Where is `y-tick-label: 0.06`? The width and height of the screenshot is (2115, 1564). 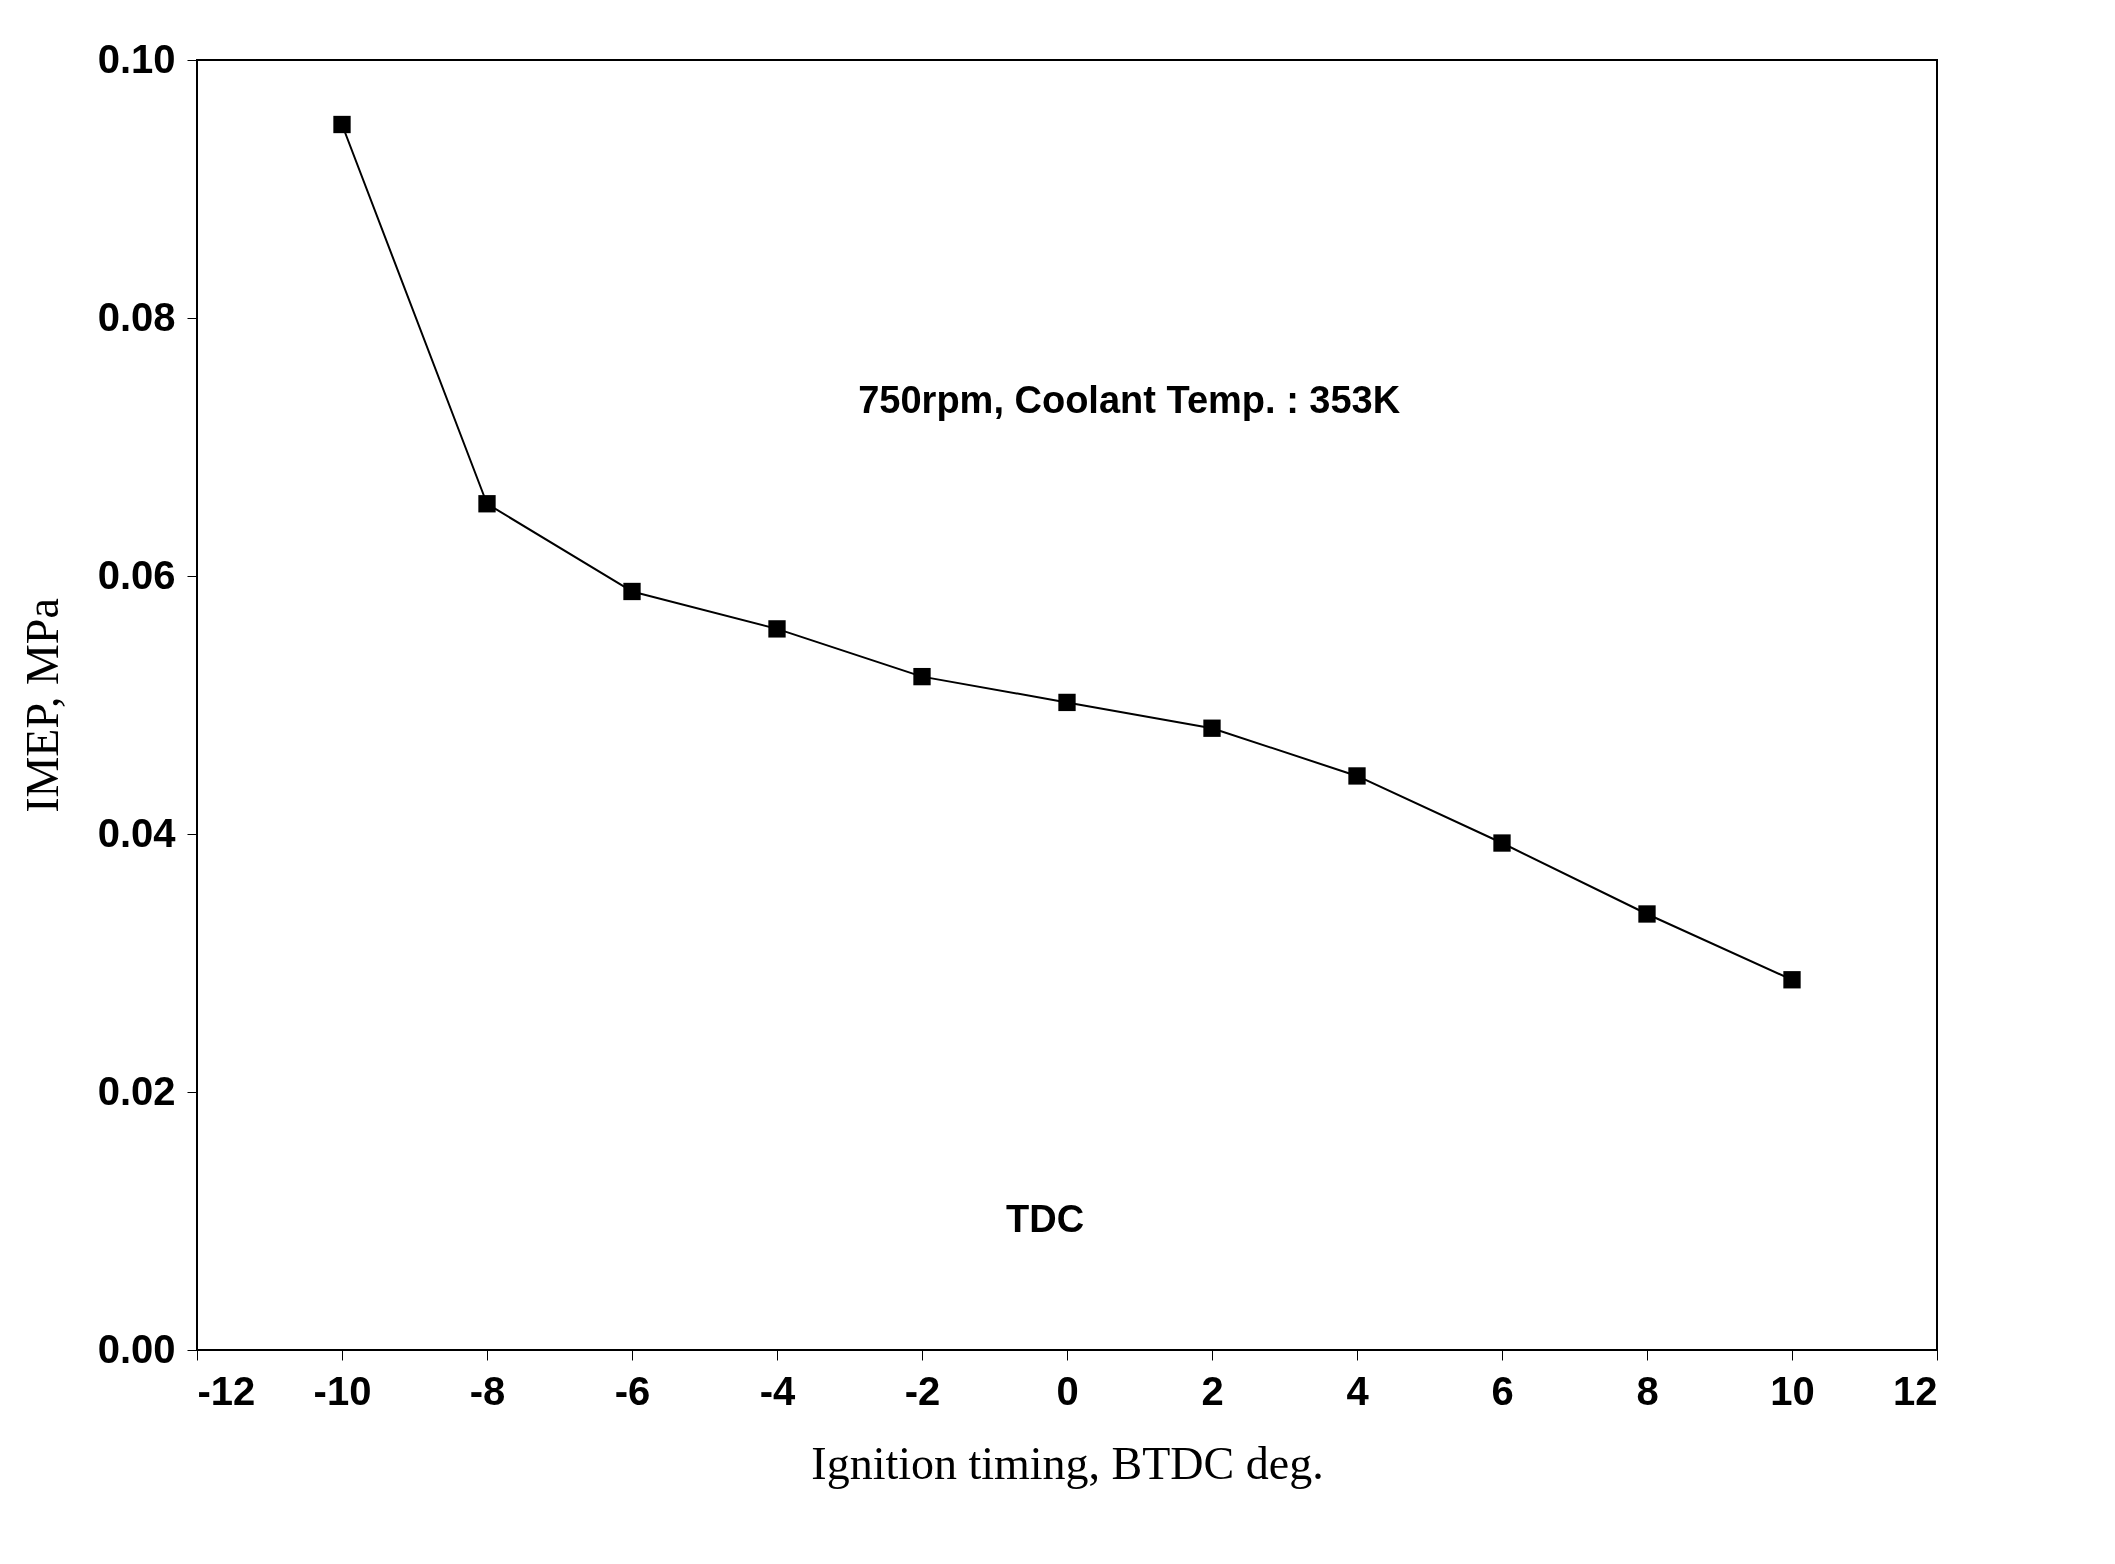 y-tick-label: 0.06 is located at coordinates (136, 574).